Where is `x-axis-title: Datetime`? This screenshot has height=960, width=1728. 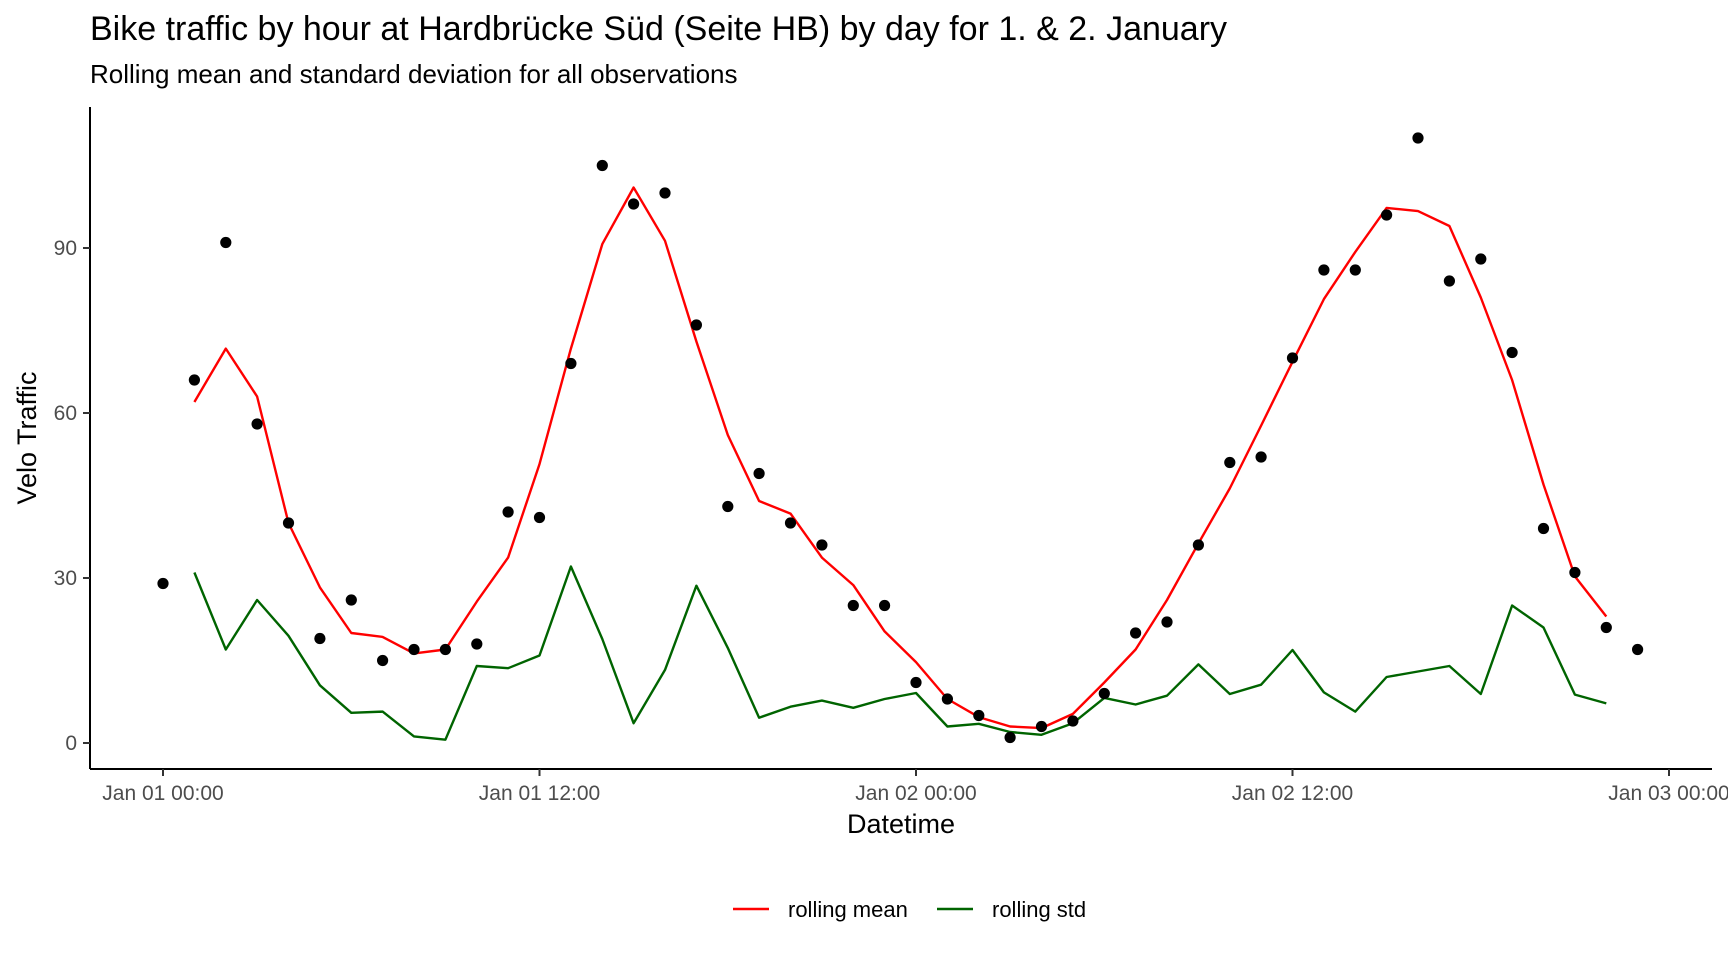 x-axis-title: Datetime is located at coordinates (901, 824).